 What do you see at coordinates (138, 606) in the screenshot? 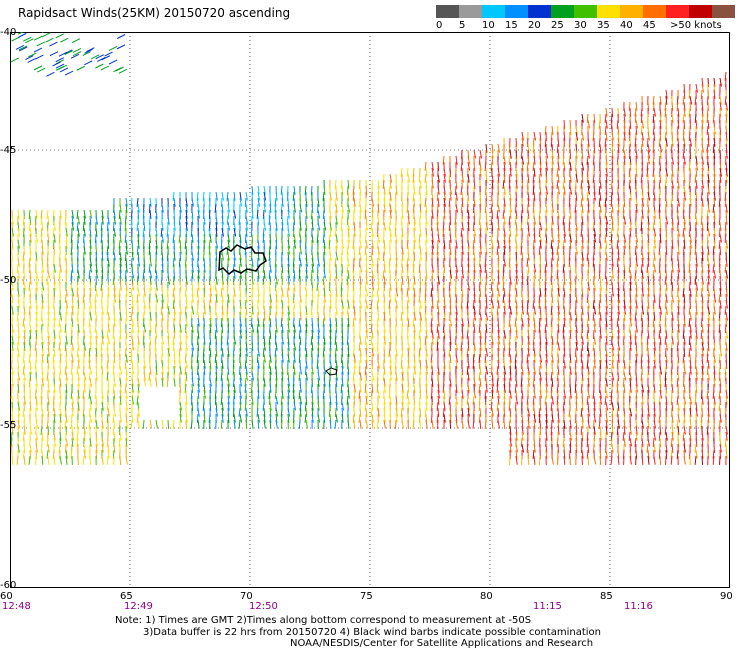
I see `measurement-time: 12:49` at bounding box center [138, 606].